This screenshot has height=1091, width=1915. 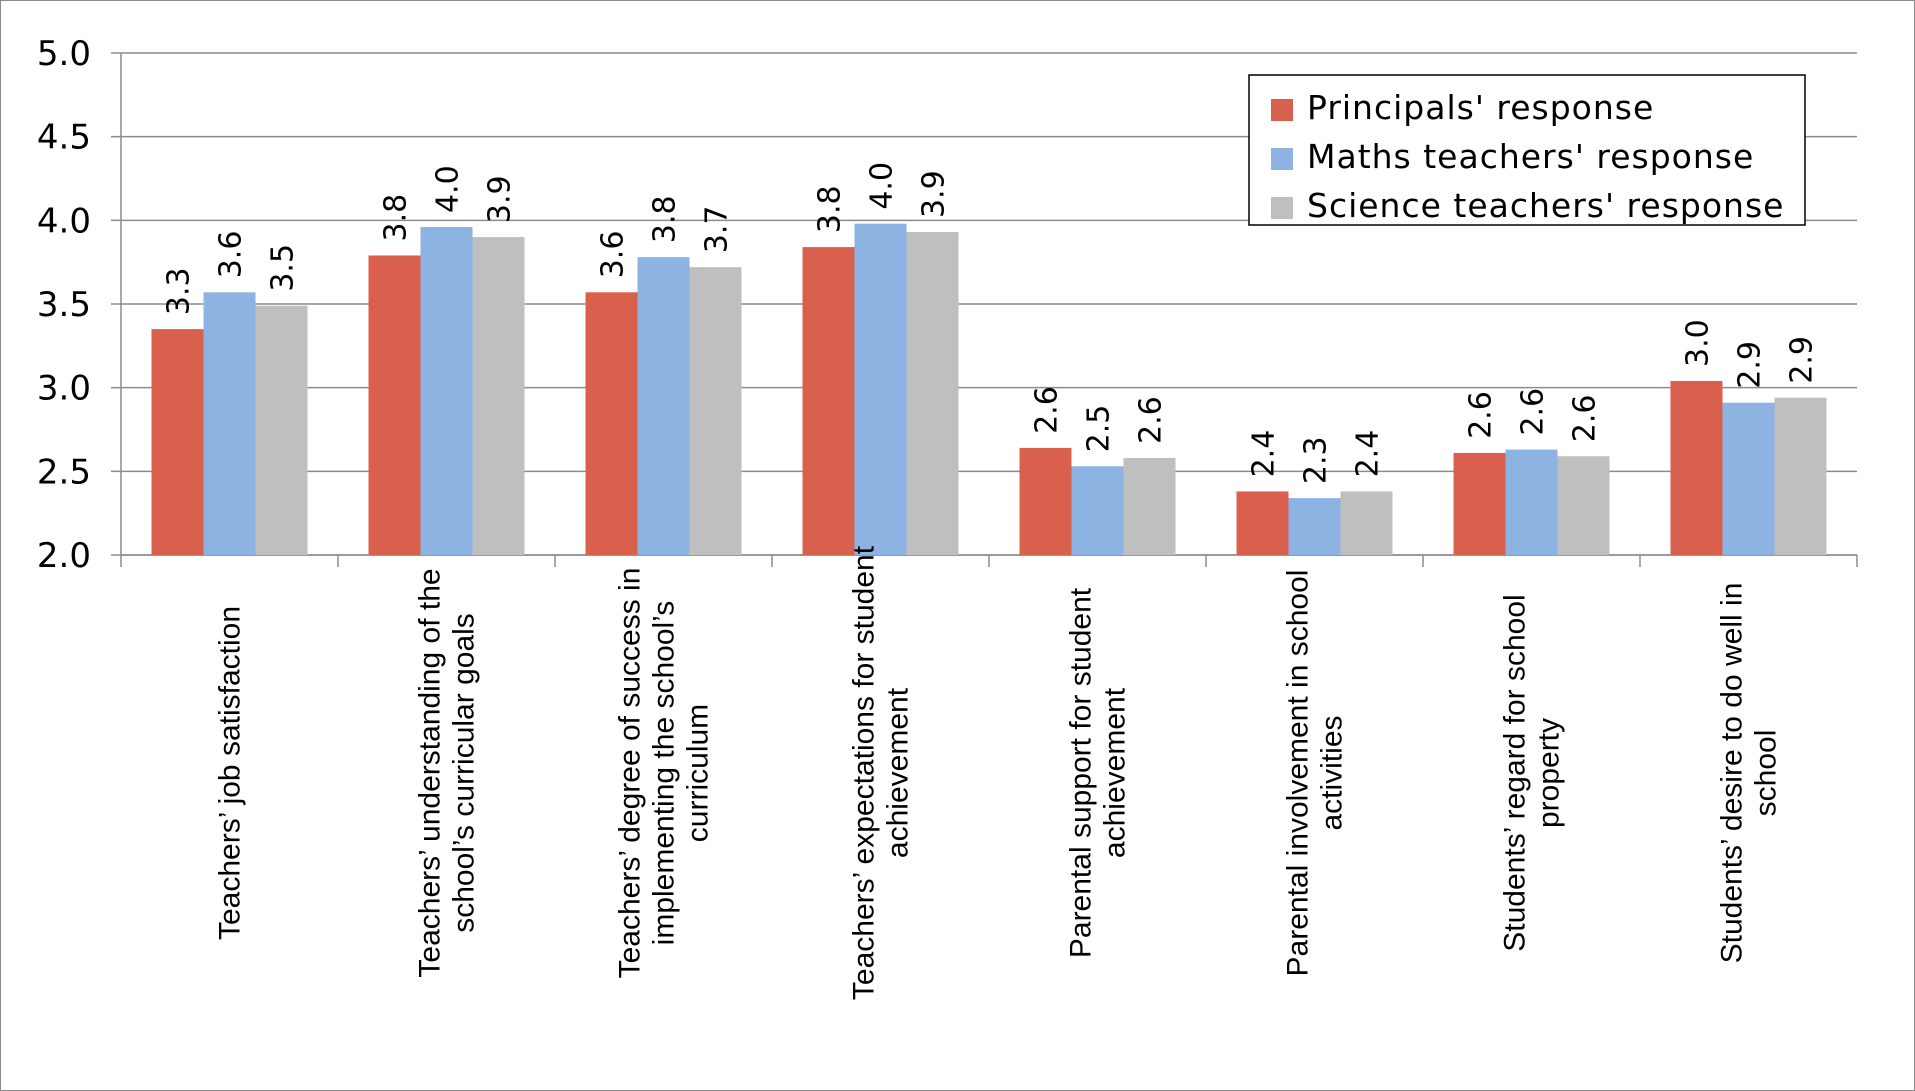 I want to click on category-label: Students’ desire to do well in, so click(x=1732, y=773).